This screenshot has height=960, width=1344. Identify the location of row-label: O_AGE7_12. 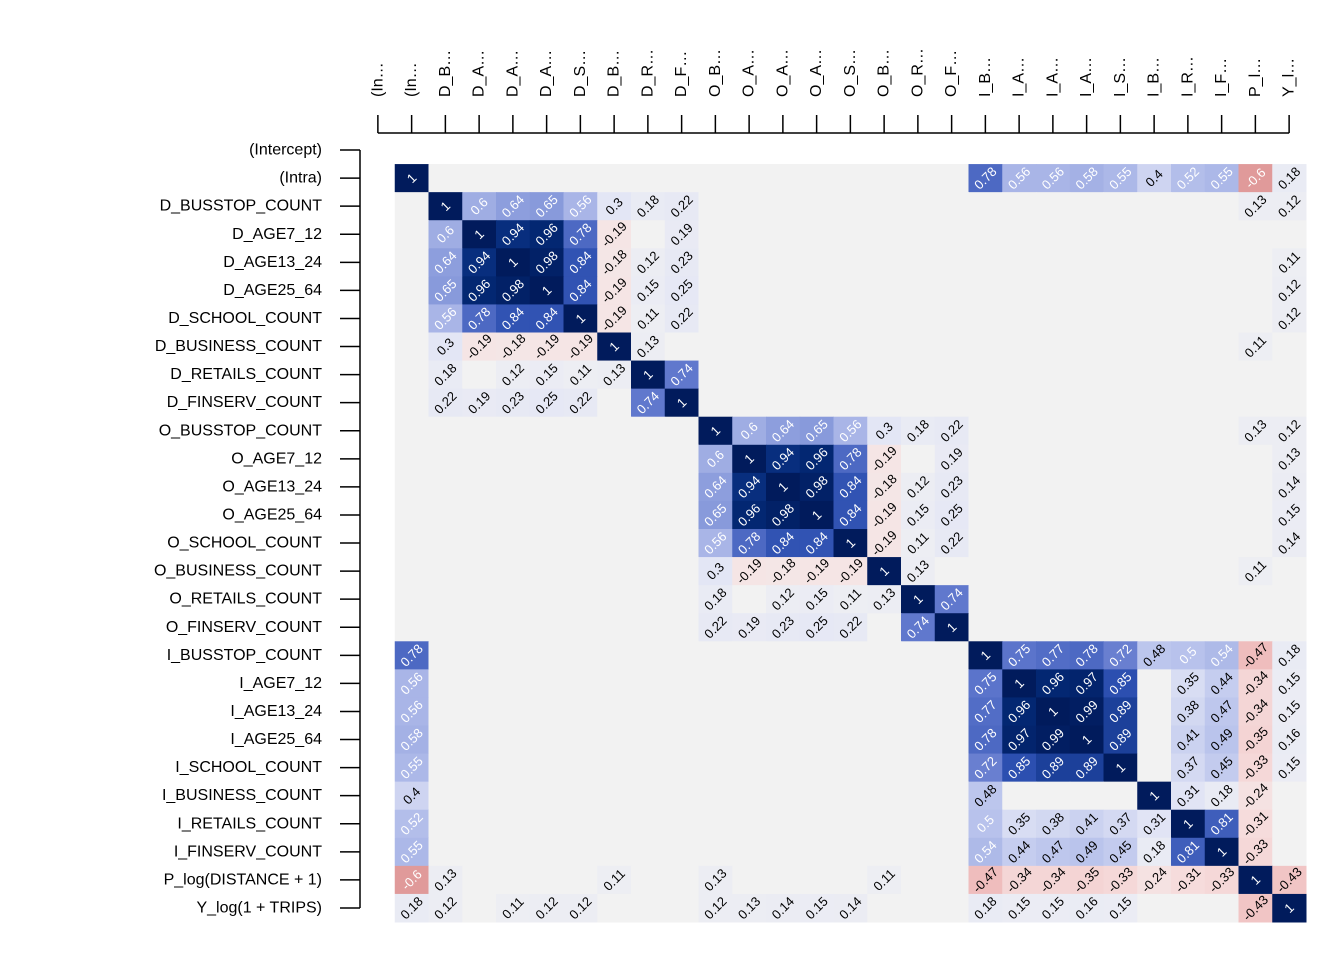
(276, 458).